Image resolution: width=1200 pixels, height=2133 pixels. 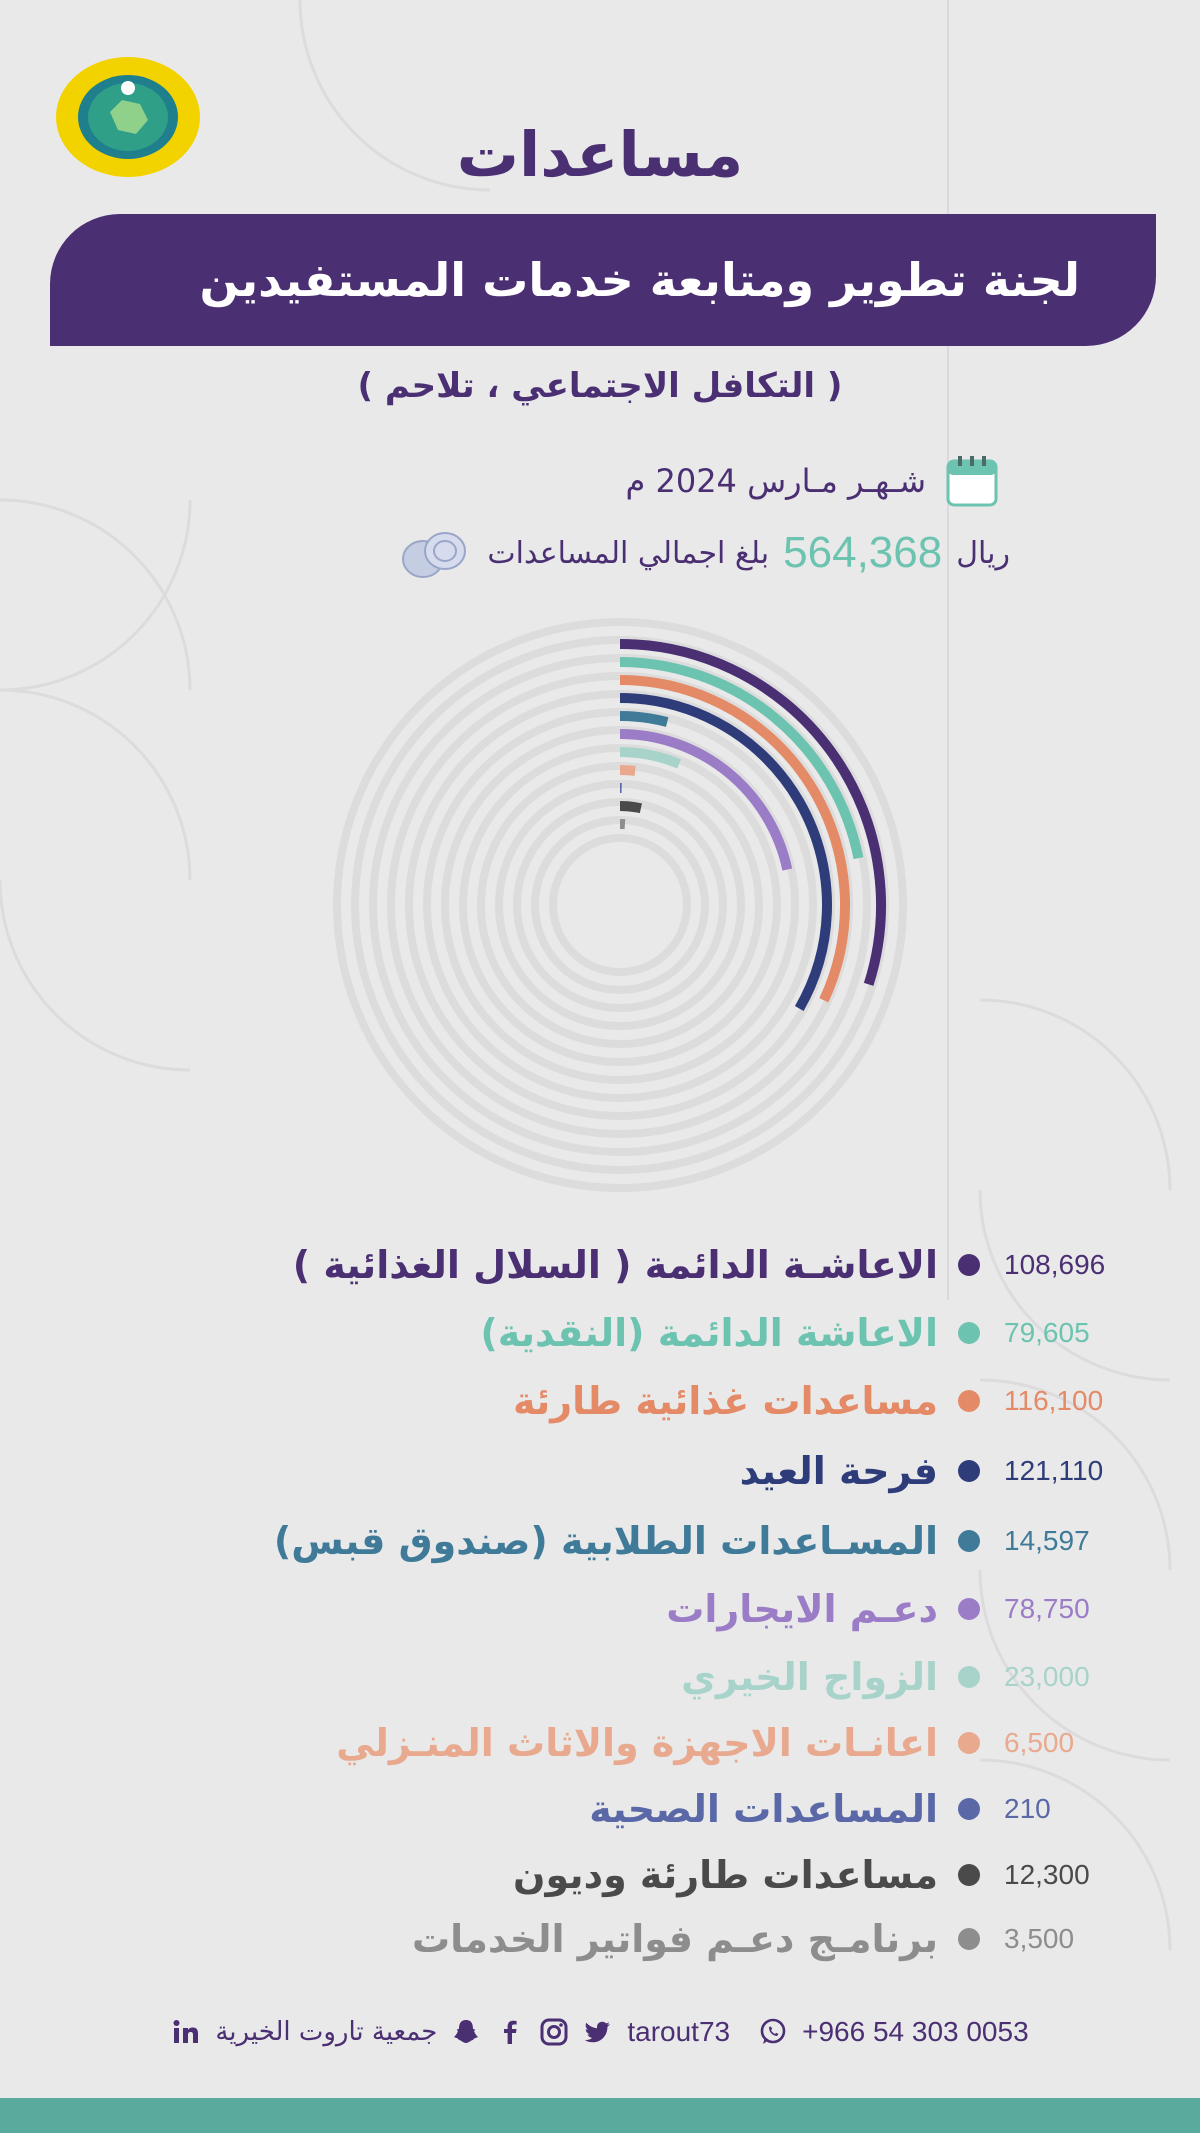 I want to click on legend-value: 121,110, so click(x=1054, y=1470).